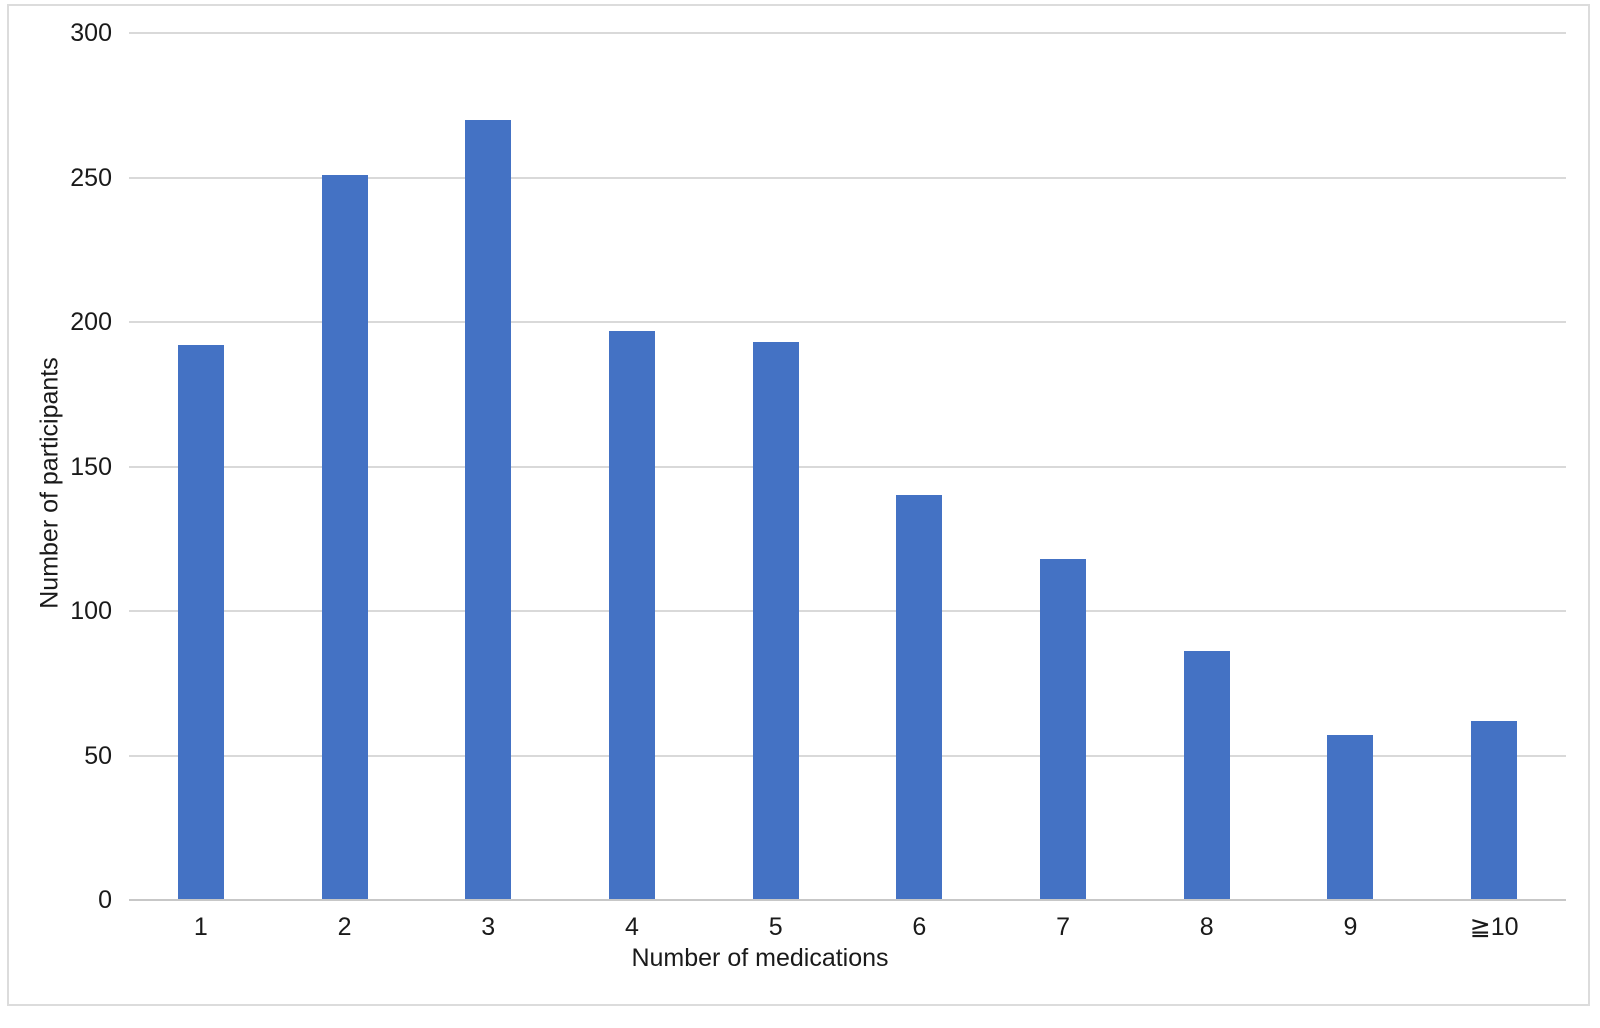 This screenshot has height=1028, width=1600. Describe the element at coordinates (91, 611) in the screenshot. I see `y-tick-label-100: 100` at that location.